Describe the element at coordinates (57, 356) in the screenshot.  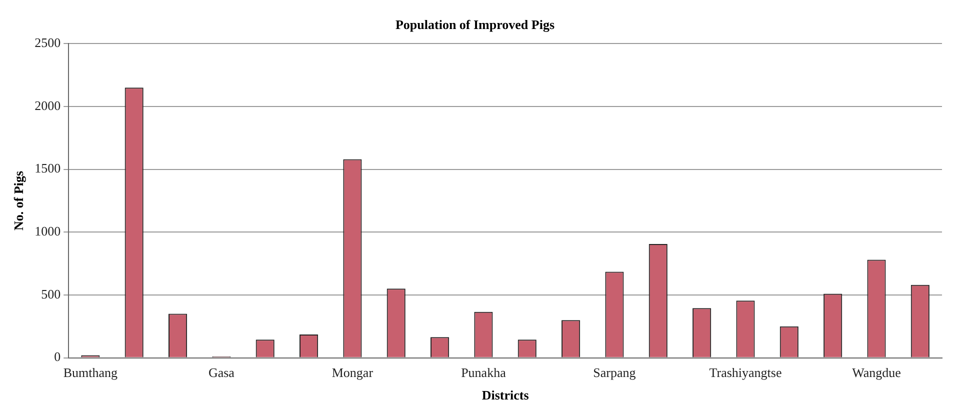
I see `y-tick-label: 0` at that location.